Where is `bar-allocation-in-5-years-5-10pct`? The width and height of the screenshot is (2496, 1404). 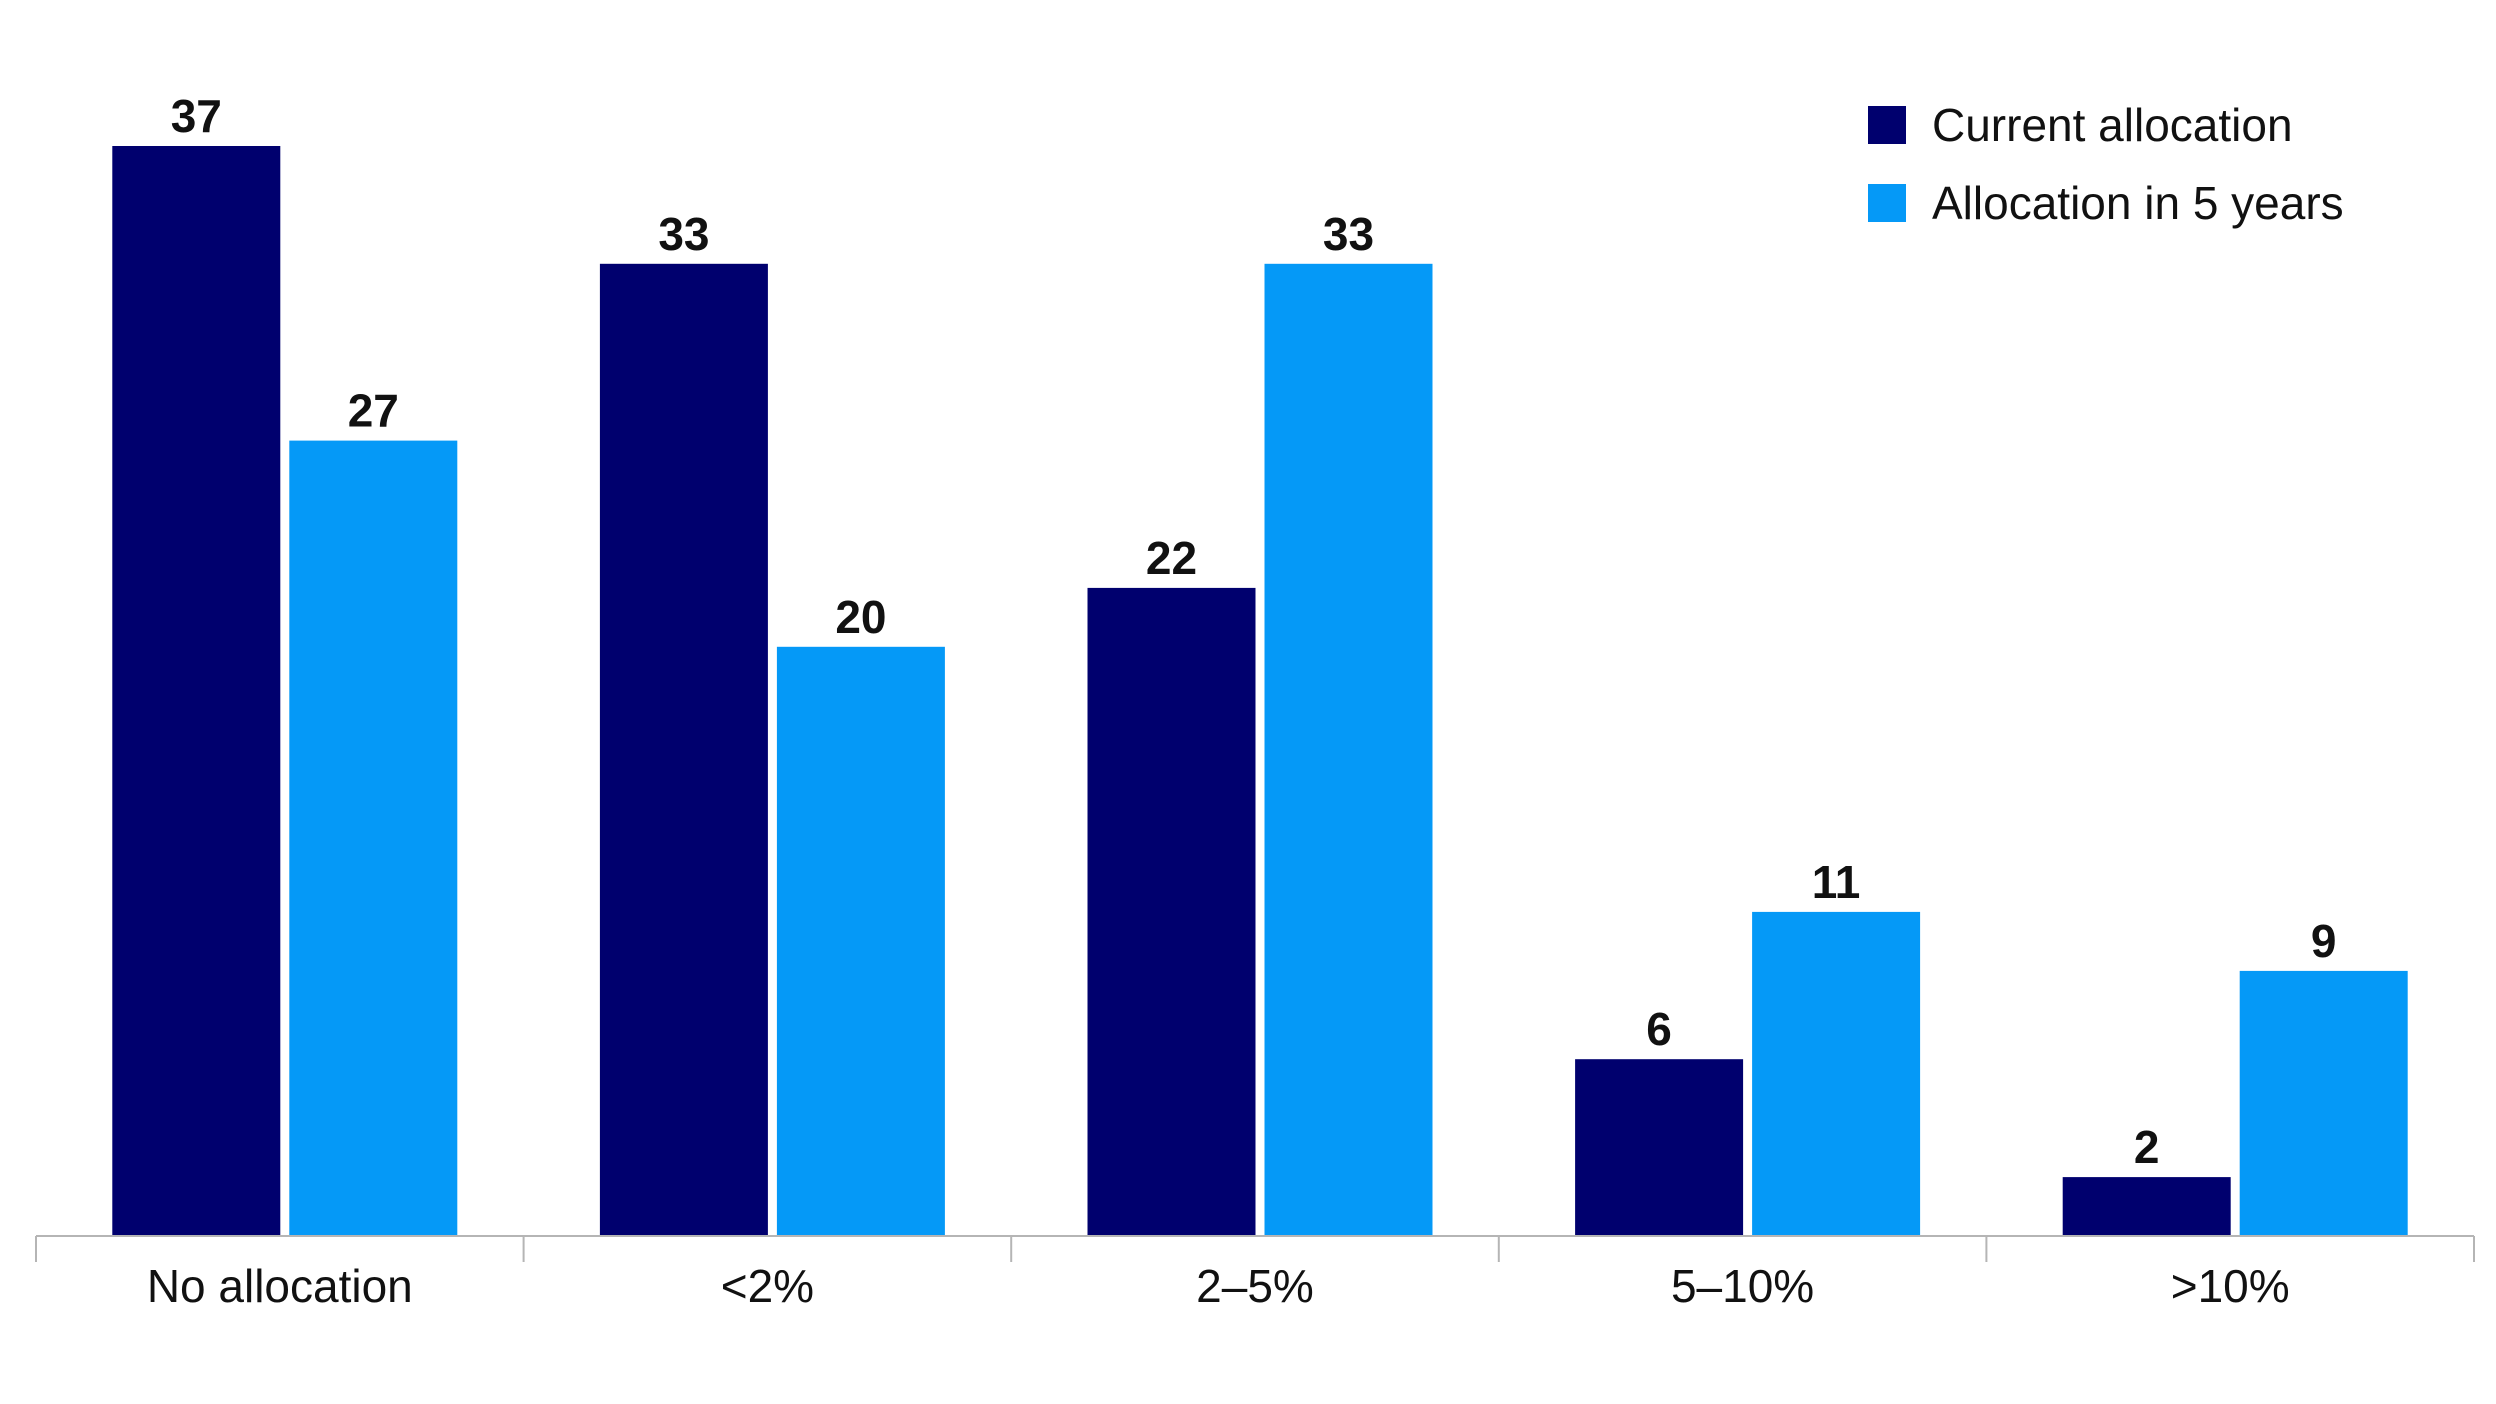
bar-allocation-in-5-years-5-10pct is located at coordinates (1836, 1073).